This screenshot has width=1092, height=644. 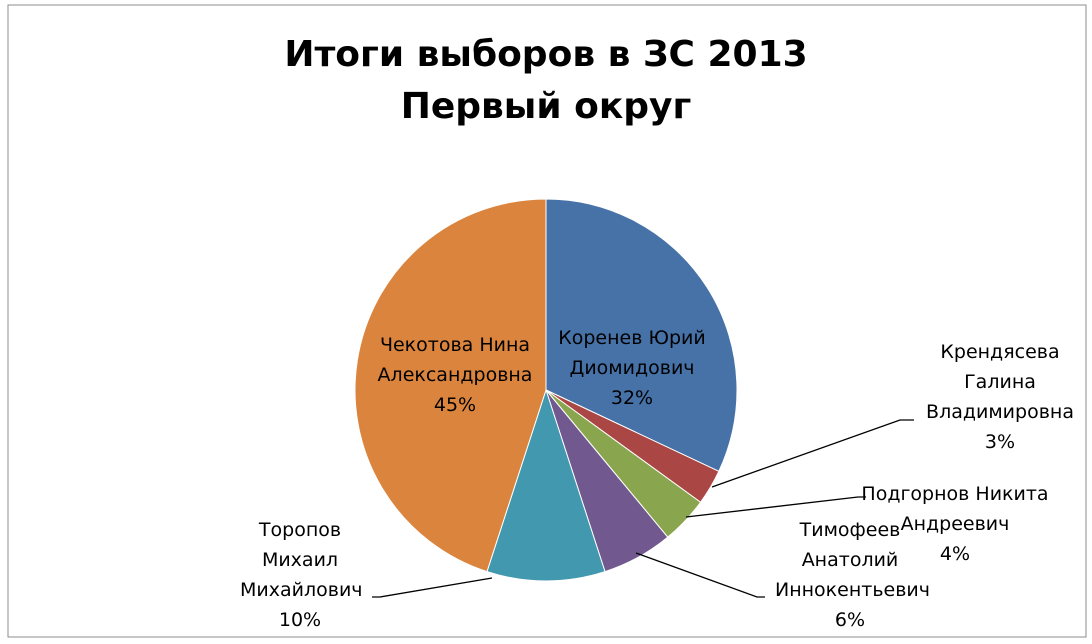 What do you see at coordinates (1000, 442) in the screenshot?
I see `label-value: 3%` at bounding box center [1000, 442].